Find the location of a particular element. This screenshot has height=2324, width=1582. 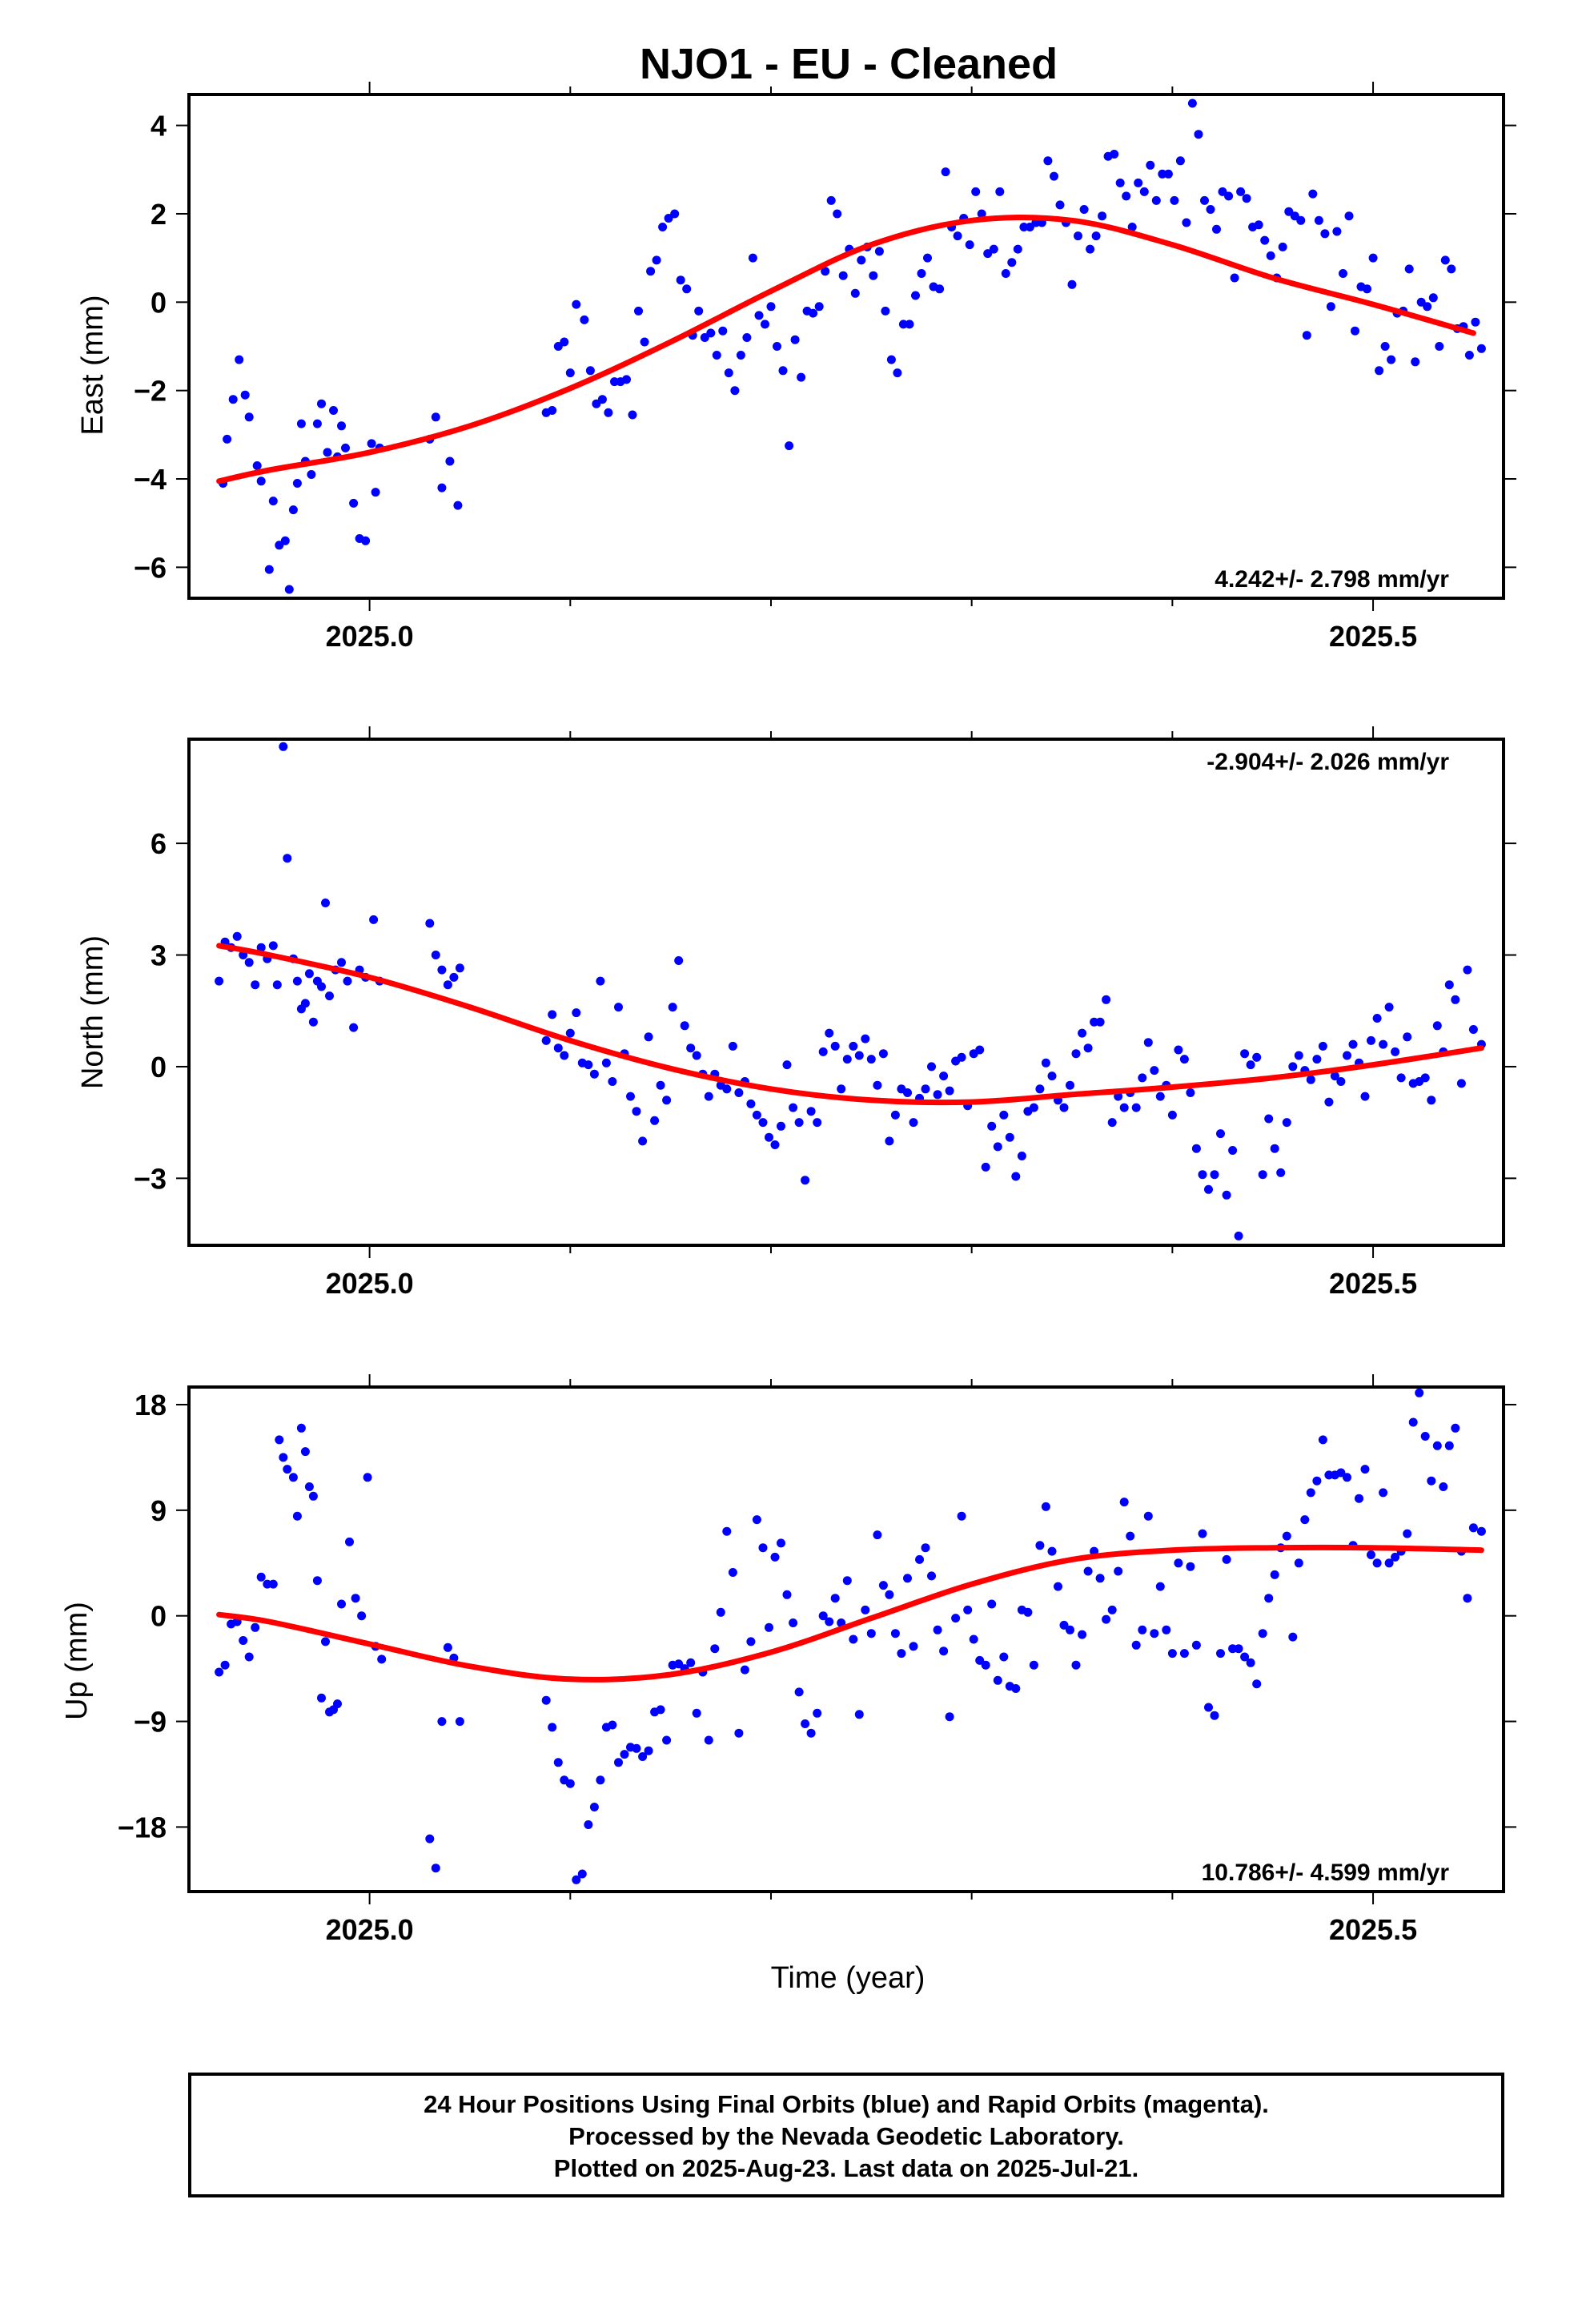

east-fit-curve is located at coordinates (846, 349).